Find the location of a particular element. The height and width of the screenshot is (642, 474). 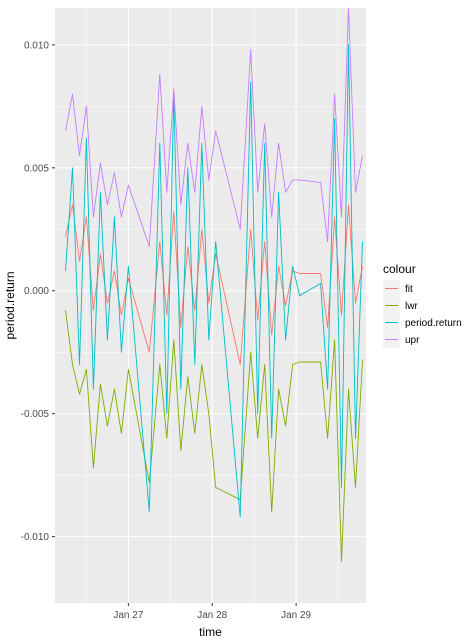

y-axis: 0.010 0.005 0.000 -0.005 -0.010 is located at coordinates (38, 291).